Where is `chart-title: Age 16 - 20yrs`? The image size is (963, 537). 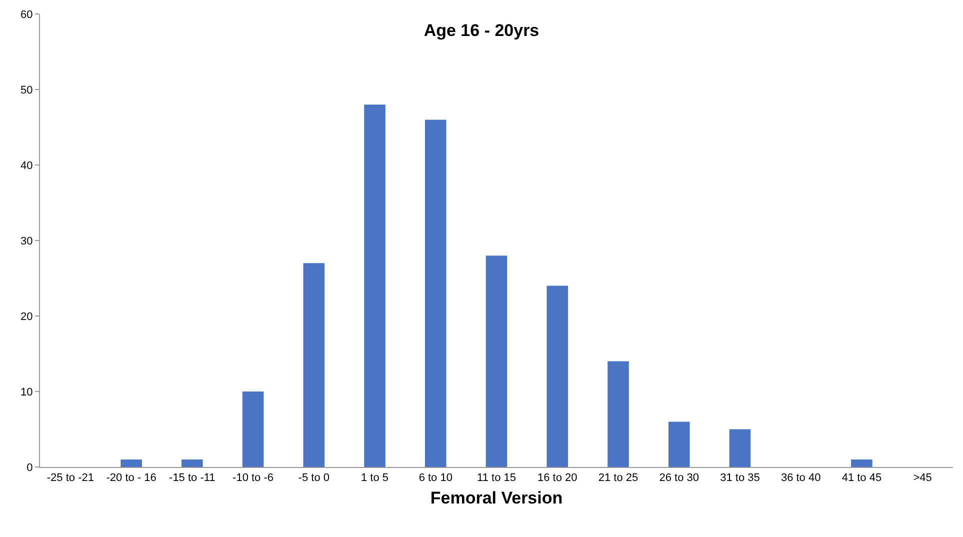 chart-title: Age 16 - 20yrs is located at coordinates (482, 30).